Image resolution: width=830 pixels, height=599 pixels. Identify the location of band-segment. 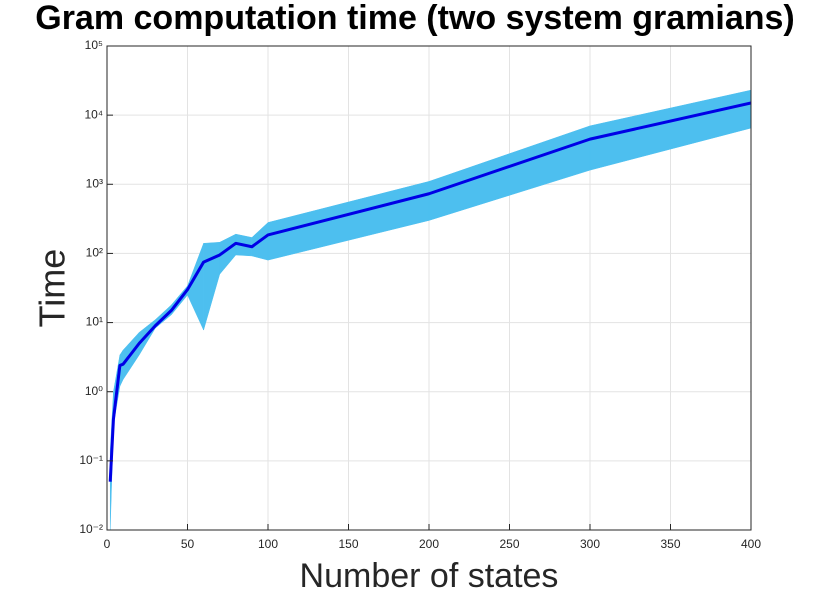
(670, 130).